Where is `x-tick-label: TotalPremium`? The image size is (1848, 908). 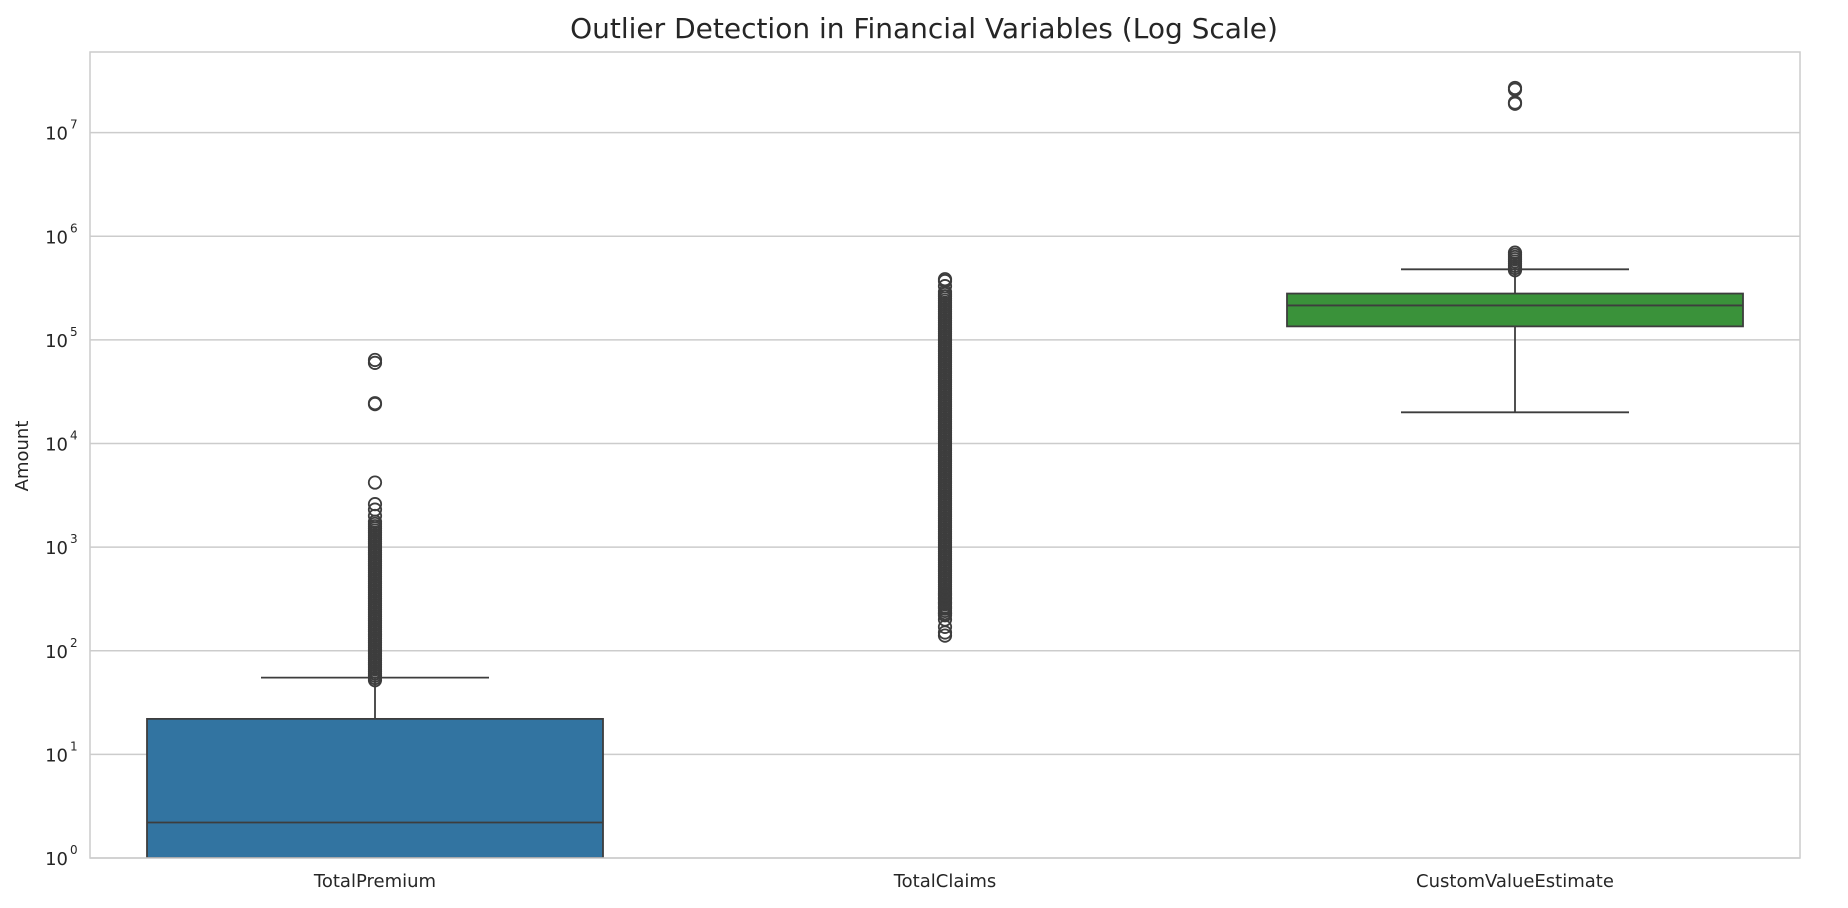
x-tick-label: TotalPremium is located at coordinates (374, 881).